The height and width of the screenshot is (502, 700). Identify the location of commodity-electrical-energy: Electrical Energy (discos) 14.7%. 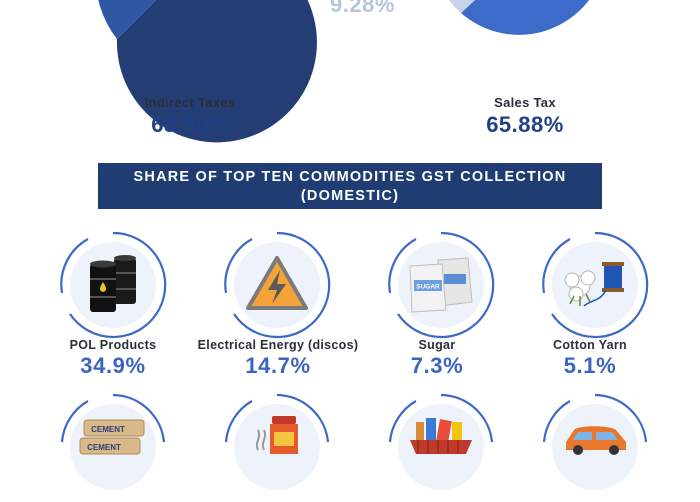
(278, 358).